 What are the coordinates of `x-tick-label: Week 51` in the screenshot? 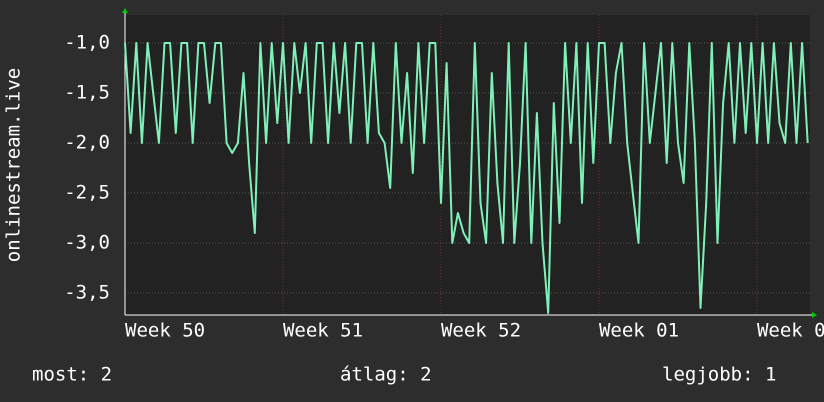 It's located at (323, 331).